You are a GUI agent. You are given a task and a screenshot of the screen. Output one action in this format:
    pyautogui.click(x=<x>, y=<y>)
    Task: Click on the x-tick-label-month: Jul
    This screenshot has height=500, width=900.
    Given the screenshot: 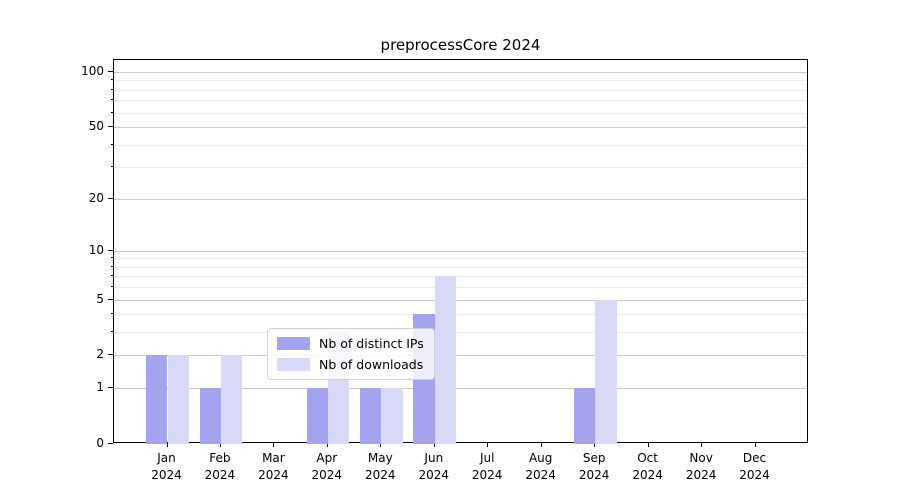 What is the action you would take?
    pyautogui.click(x=487, y=458)
    